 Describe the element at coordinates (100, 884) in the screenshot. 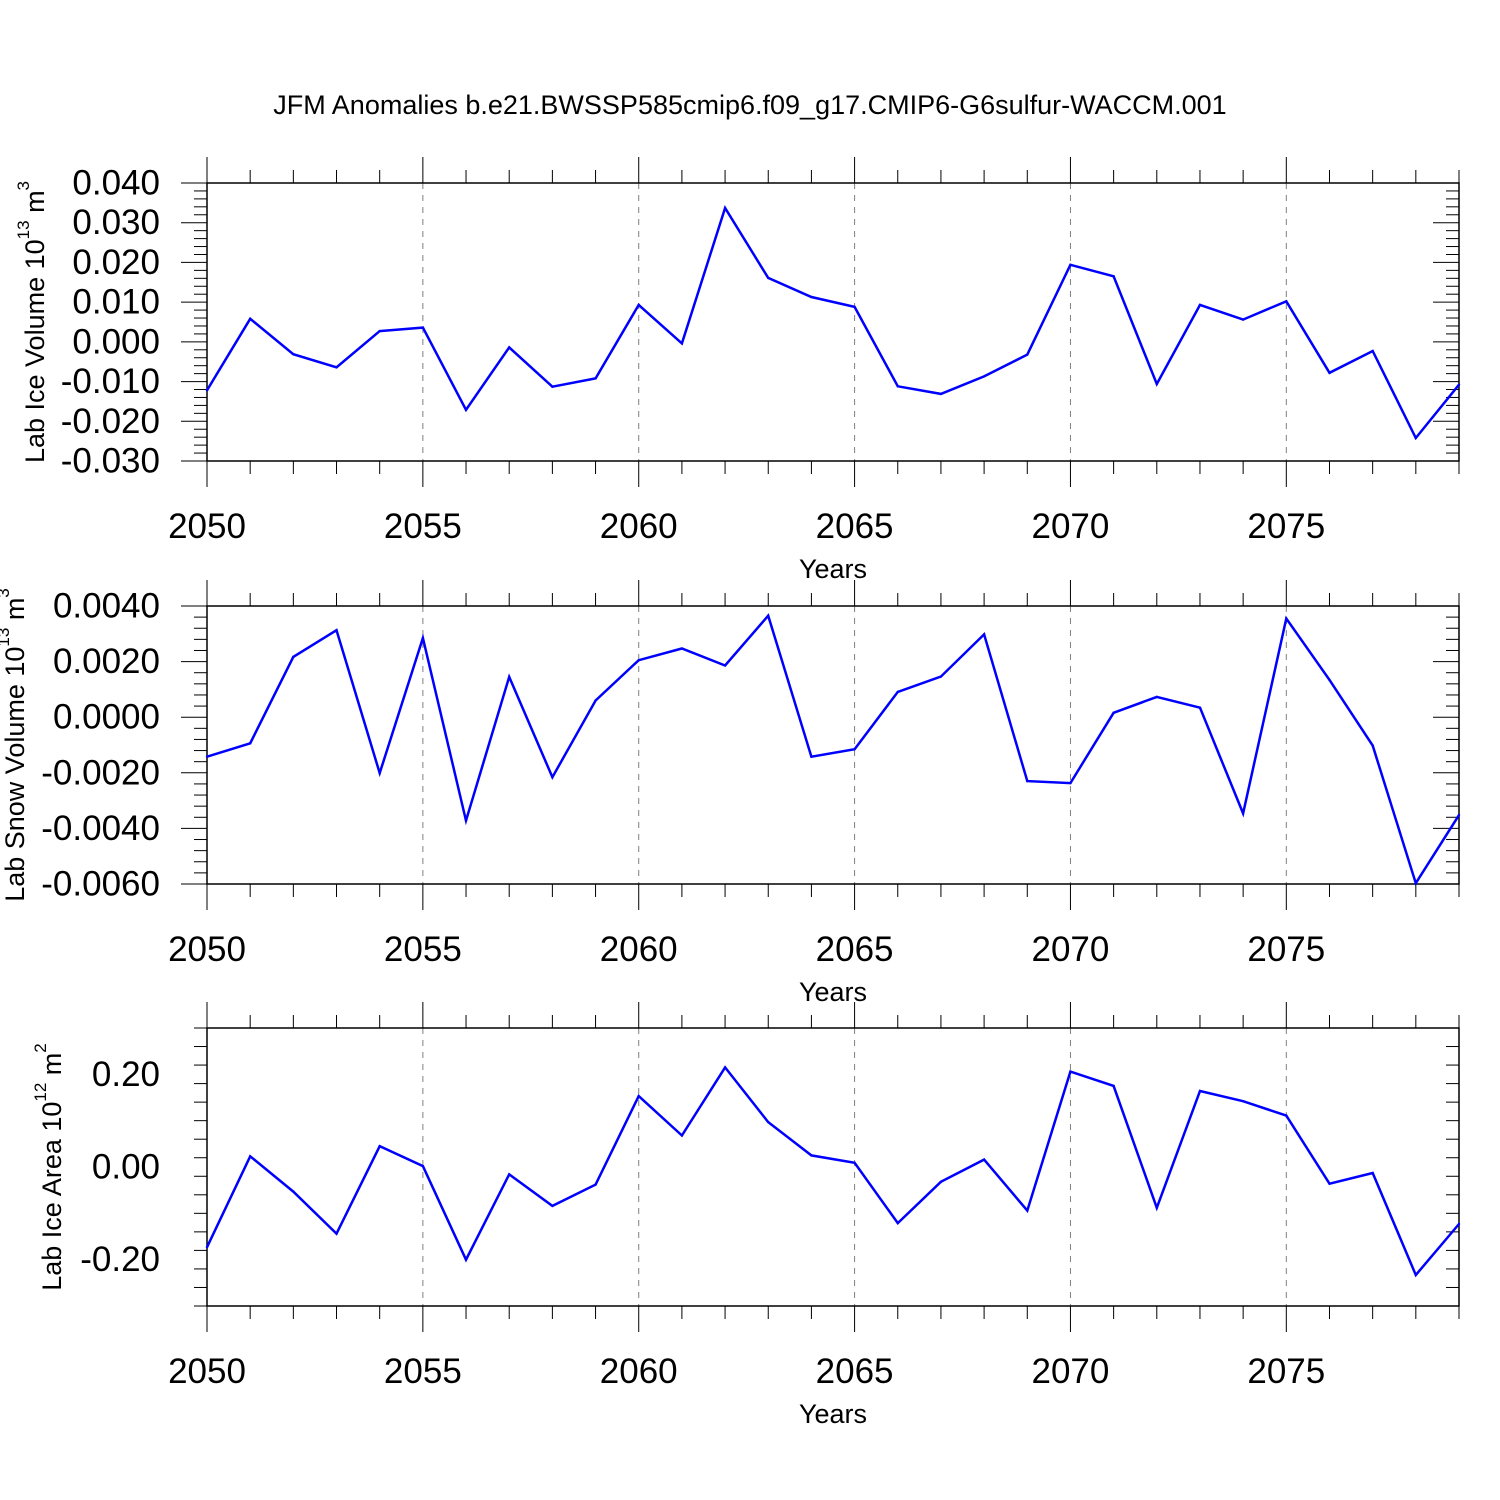

I see `y-tick-label: -0.0060` at that location.